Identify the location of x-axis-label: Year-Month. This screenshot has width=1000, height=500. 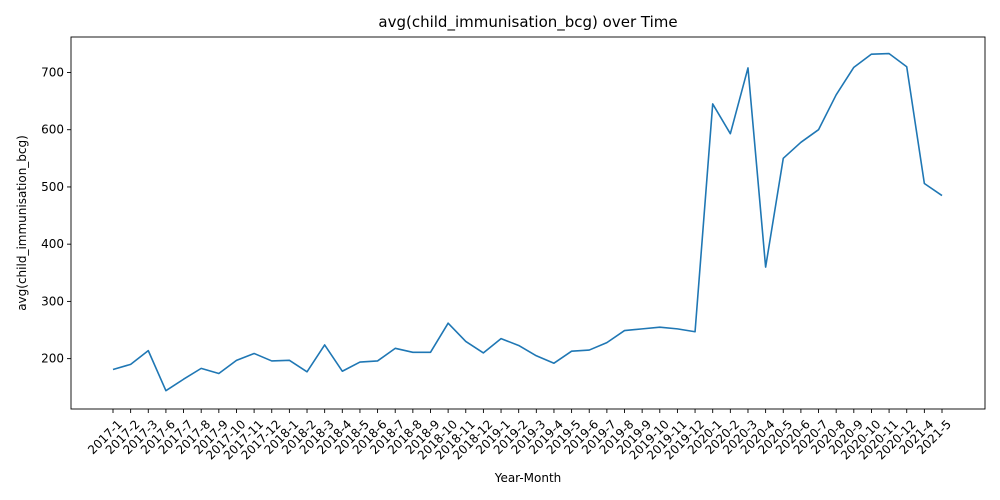
(528, 478).